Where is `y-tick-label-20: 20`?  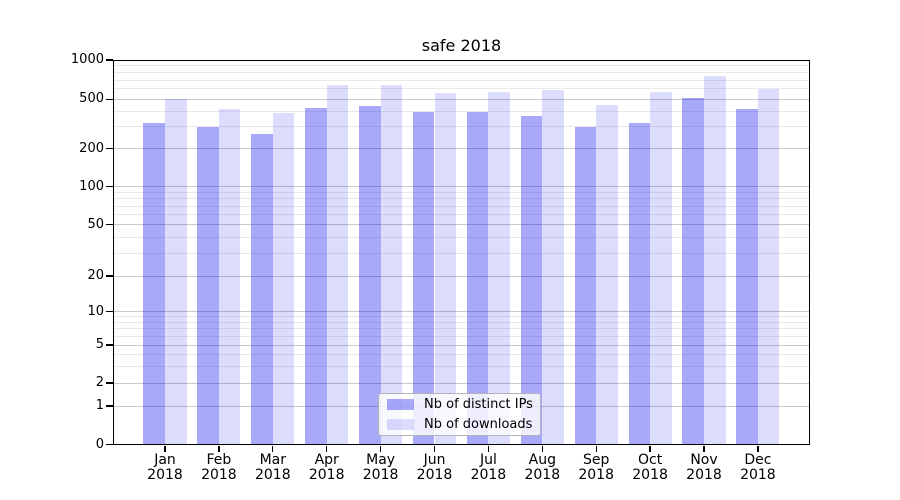 y-tick-label-20: 20 is located at coordinates (95, 275).